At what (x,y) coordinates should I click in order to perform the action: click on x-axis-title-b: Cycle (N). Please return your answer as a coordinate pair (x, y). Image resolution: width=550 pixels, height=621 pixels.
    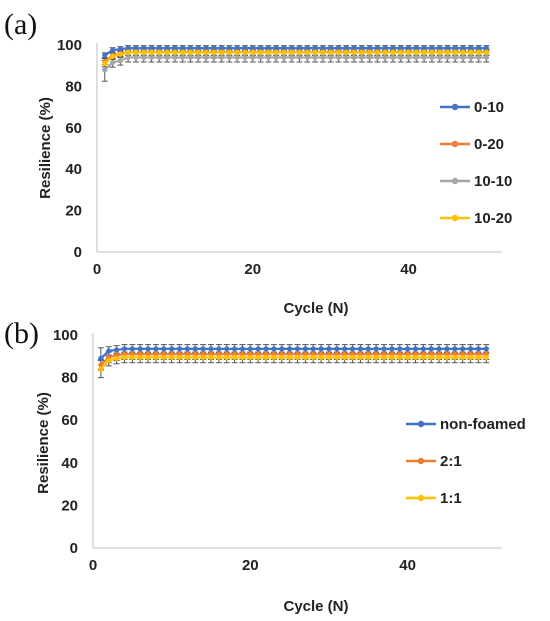
    Looking at the image, I should click on (315, 606).